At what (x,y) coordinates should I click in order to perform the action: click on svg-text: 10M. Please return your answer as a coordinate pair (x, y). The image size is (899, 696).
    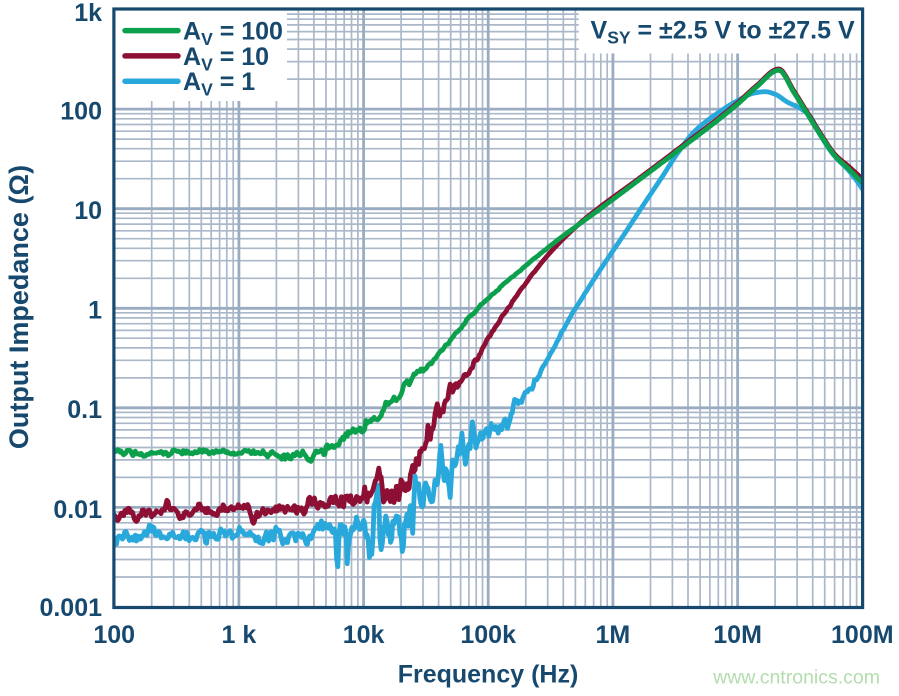
    Looking at the image, I should click on (737, 635).